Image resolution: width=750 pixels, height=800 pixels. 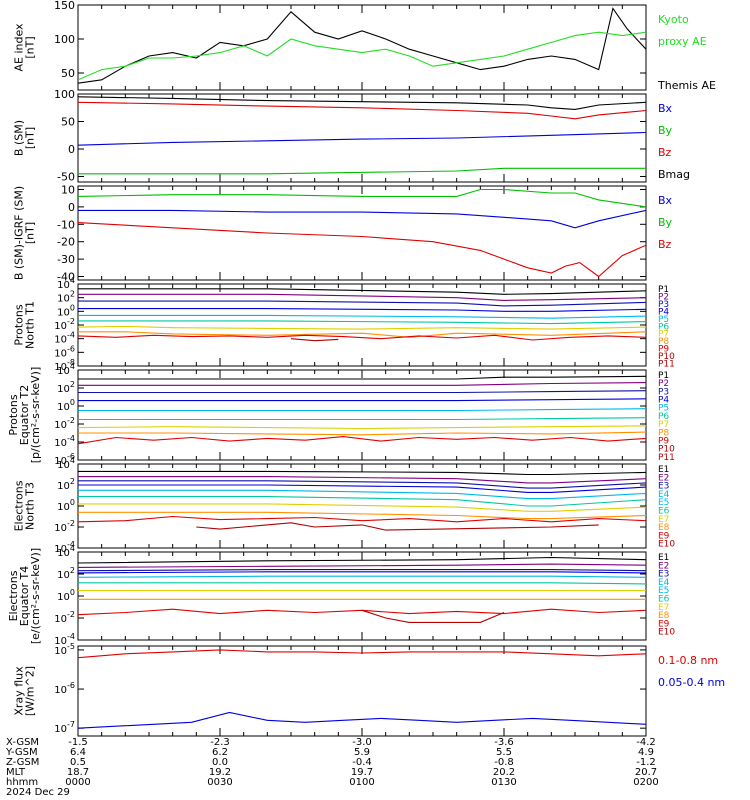 I want to click on series-line-e1, so click(x=362, y=560).